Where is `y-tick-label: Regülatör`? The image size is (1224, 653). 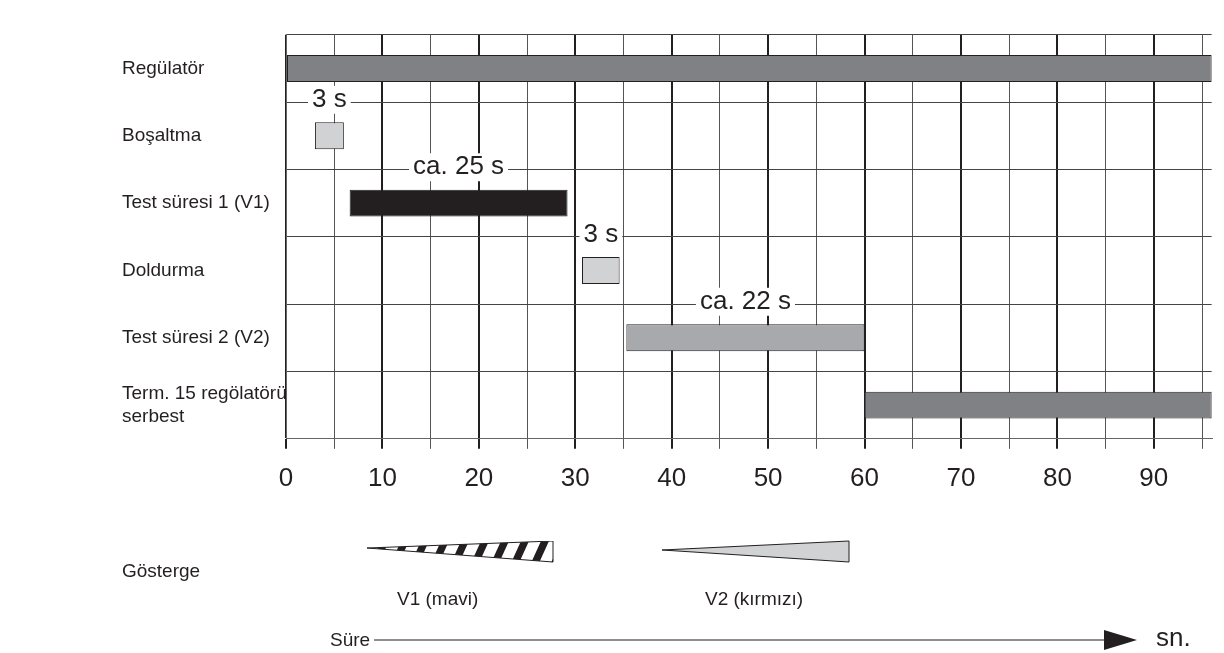
y-tick-label: Regülatör is located at coordinates (164, 67).